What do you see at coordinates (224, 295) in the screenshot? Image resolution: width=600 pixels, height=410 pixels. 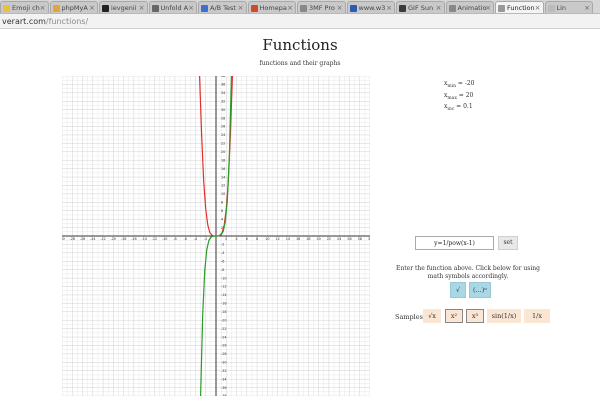 I see `y-tick-label: -14` at bounding box center [224, 295].